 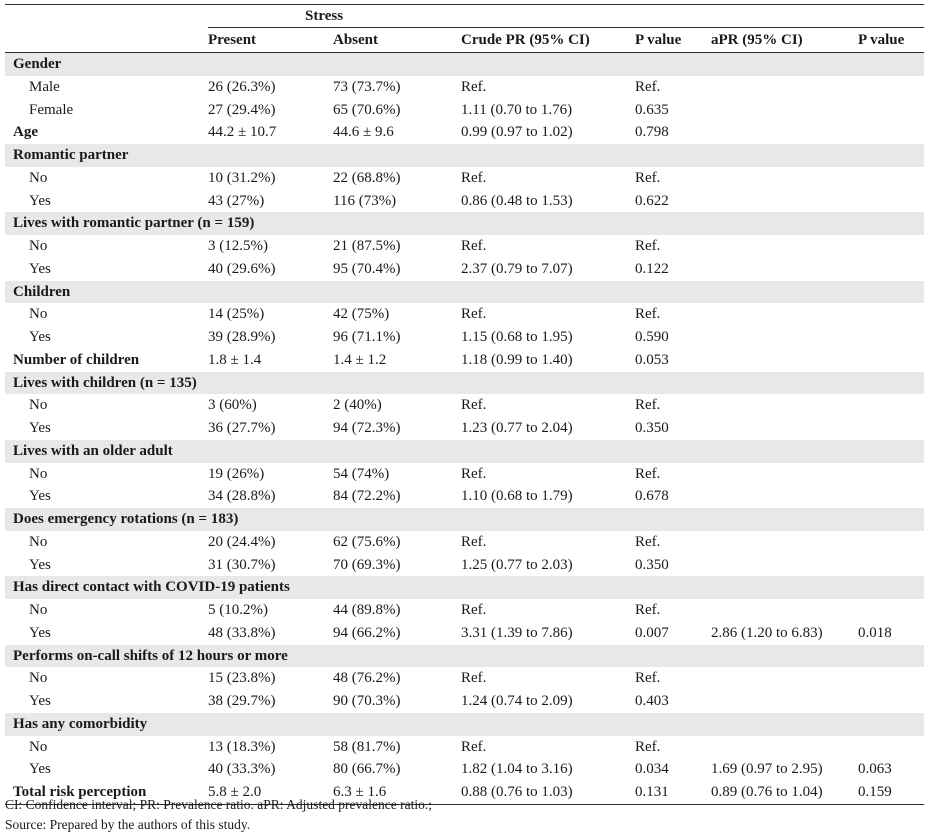 I want to click on absent-cell: 80 (66.7%), so click(x=397, y=769).